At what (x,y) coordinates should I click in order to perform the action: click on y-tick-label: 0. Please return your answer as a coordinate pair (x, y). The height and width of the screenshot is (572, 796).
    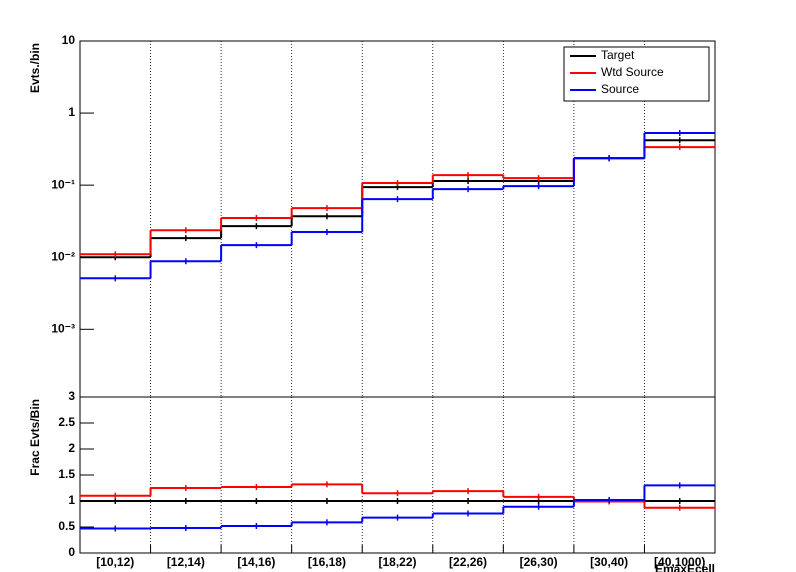
    Looking at the image, I should click on (71, 552).